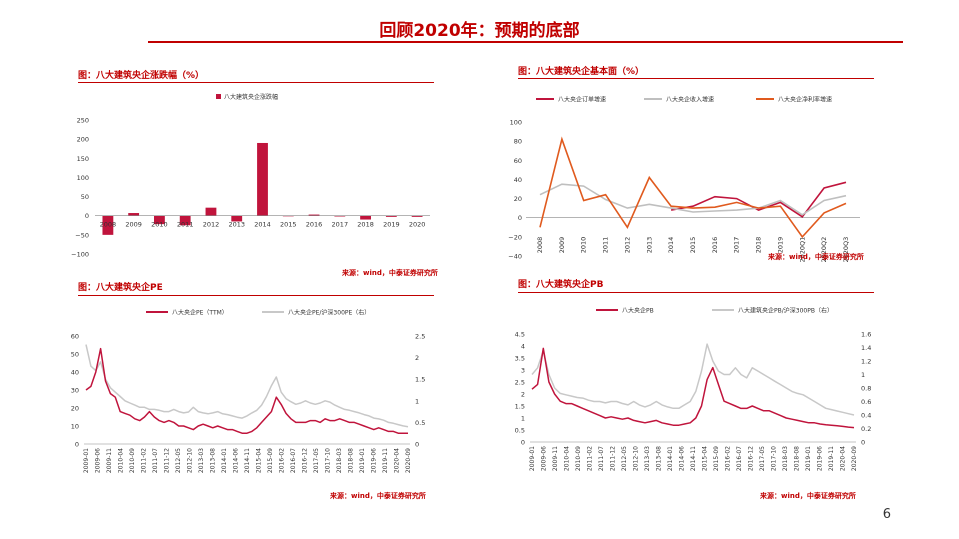 This screenshot has height=539, width=959. What do you see at coordinates (211, 211) in the screenshot?
I see `bar-2012` at bounding box center [211, 211].